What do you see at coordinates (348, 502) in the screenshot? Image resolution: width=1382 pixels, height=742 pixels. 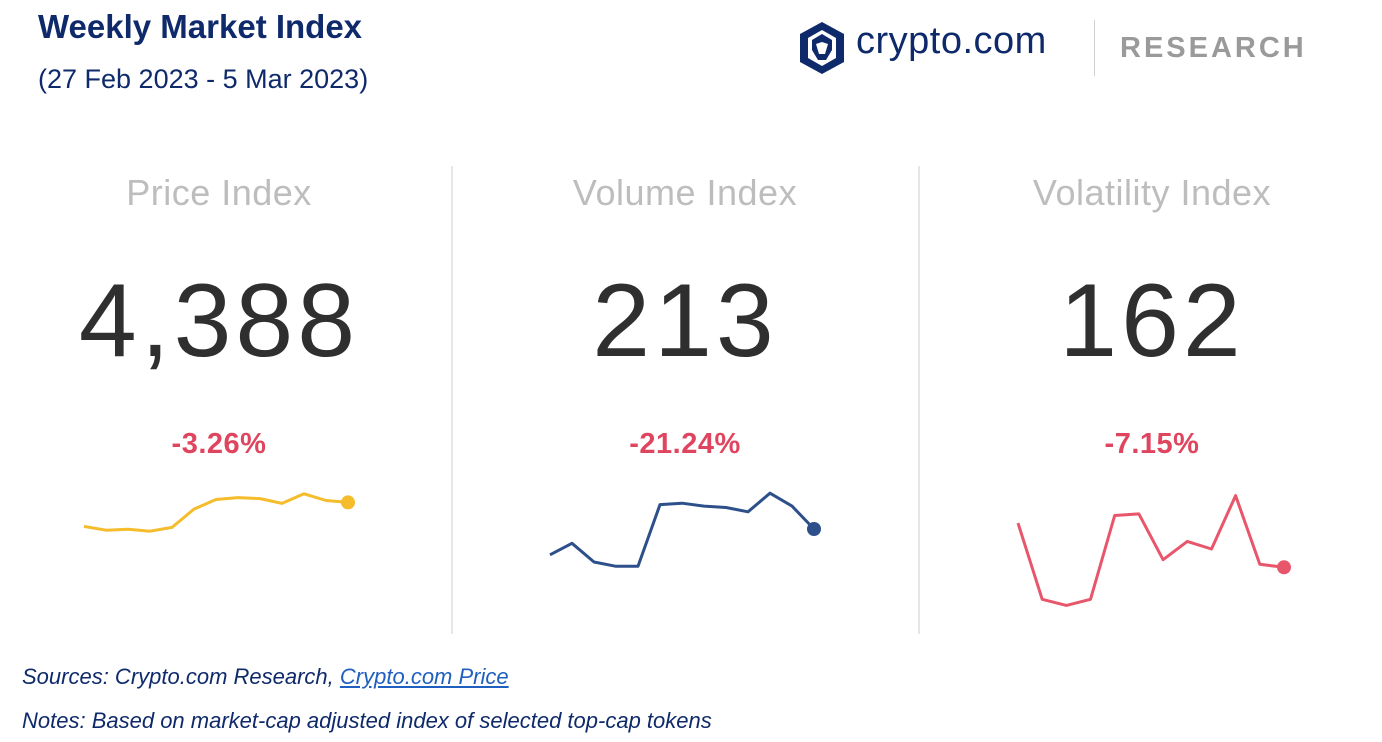 I see `price-sparkline-end-point` at bounding box center [348, 502].